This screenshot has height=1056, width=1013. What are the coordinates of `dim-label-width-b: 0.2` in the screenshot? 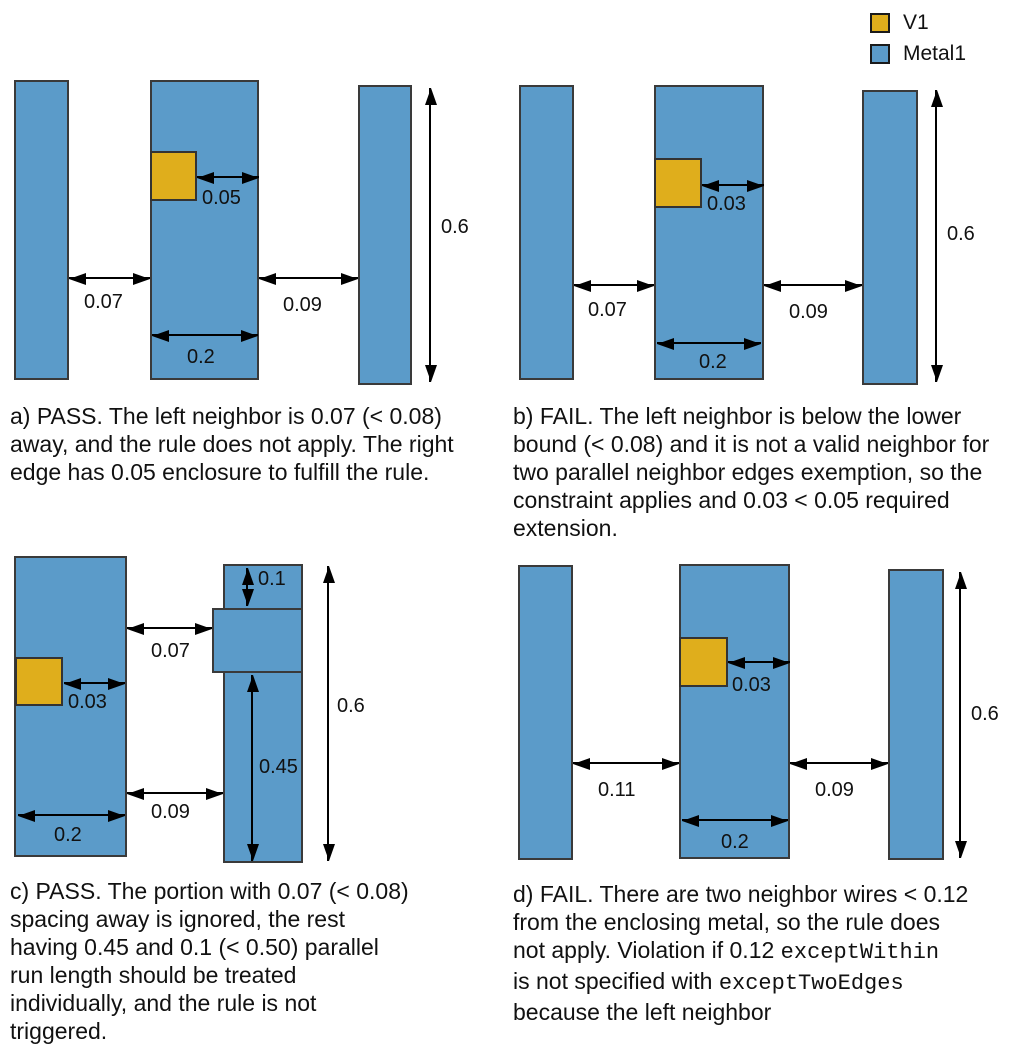 It's located at (713, 362).